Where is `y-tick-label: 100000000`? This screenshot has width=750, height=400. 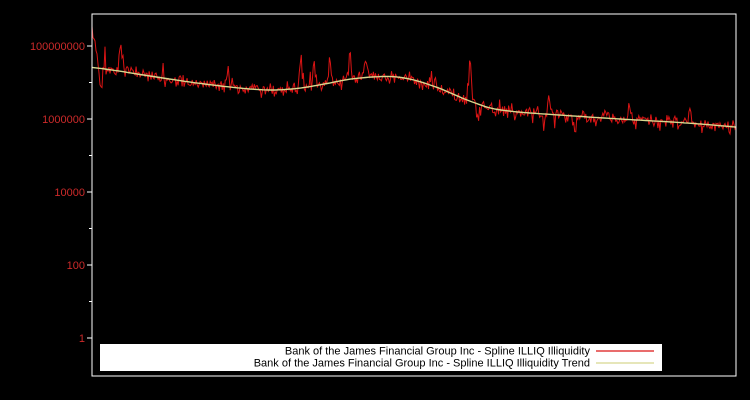 y-tick-label: 100000000 is located at coordinates (57, 47).